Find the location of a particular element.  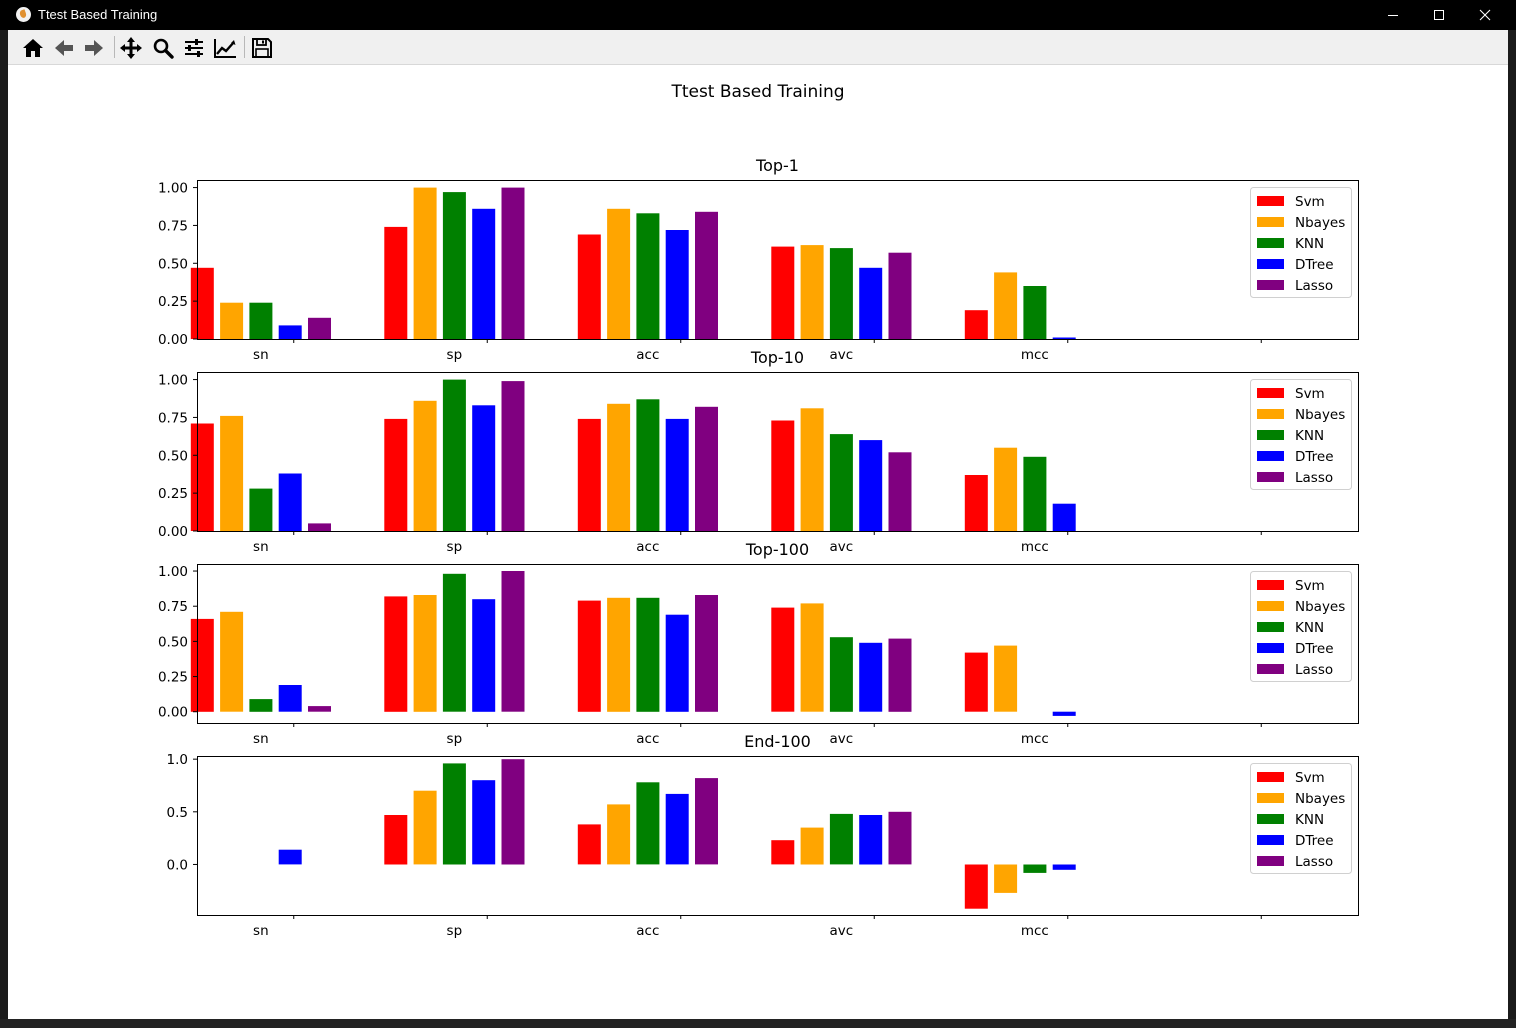

save-icon is located at coordinates (262, 48).